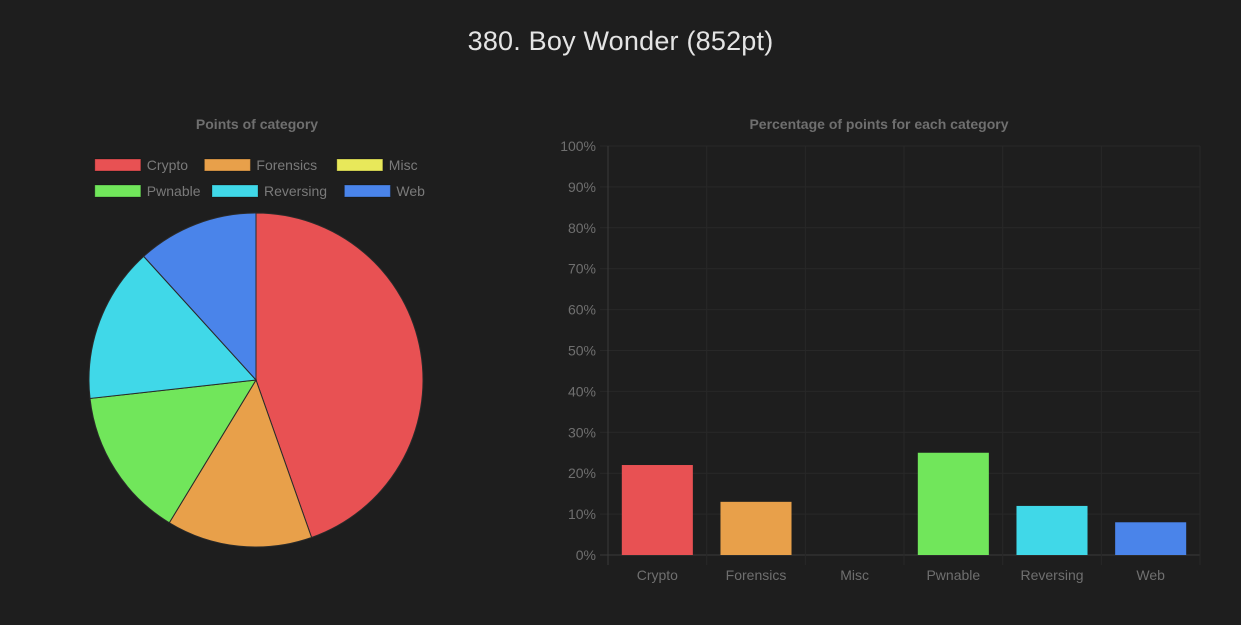 The height and width of the screenshot is (625, 1241). I want to click on bar-x-tick-label: Reversing, so click(1051, 575).